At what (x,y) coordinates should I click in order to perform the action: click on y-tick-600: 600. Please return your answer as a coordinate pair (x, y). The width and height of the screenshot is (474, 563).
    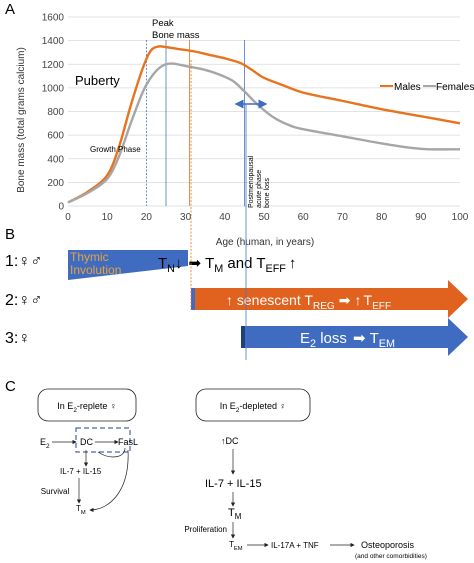
    Looking at the image, I should click on (55, 136).